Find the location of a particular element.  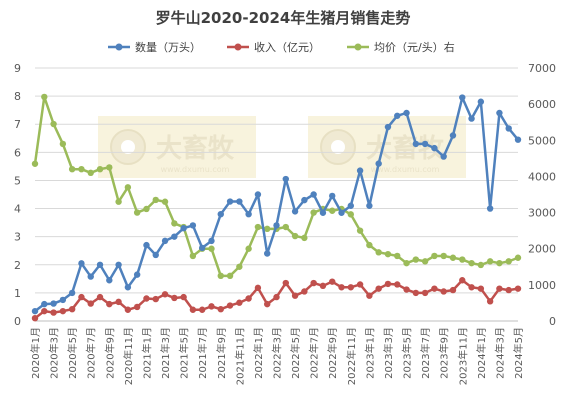

x-tick-label: 2022年7月 is located at coordinates (314, 353).